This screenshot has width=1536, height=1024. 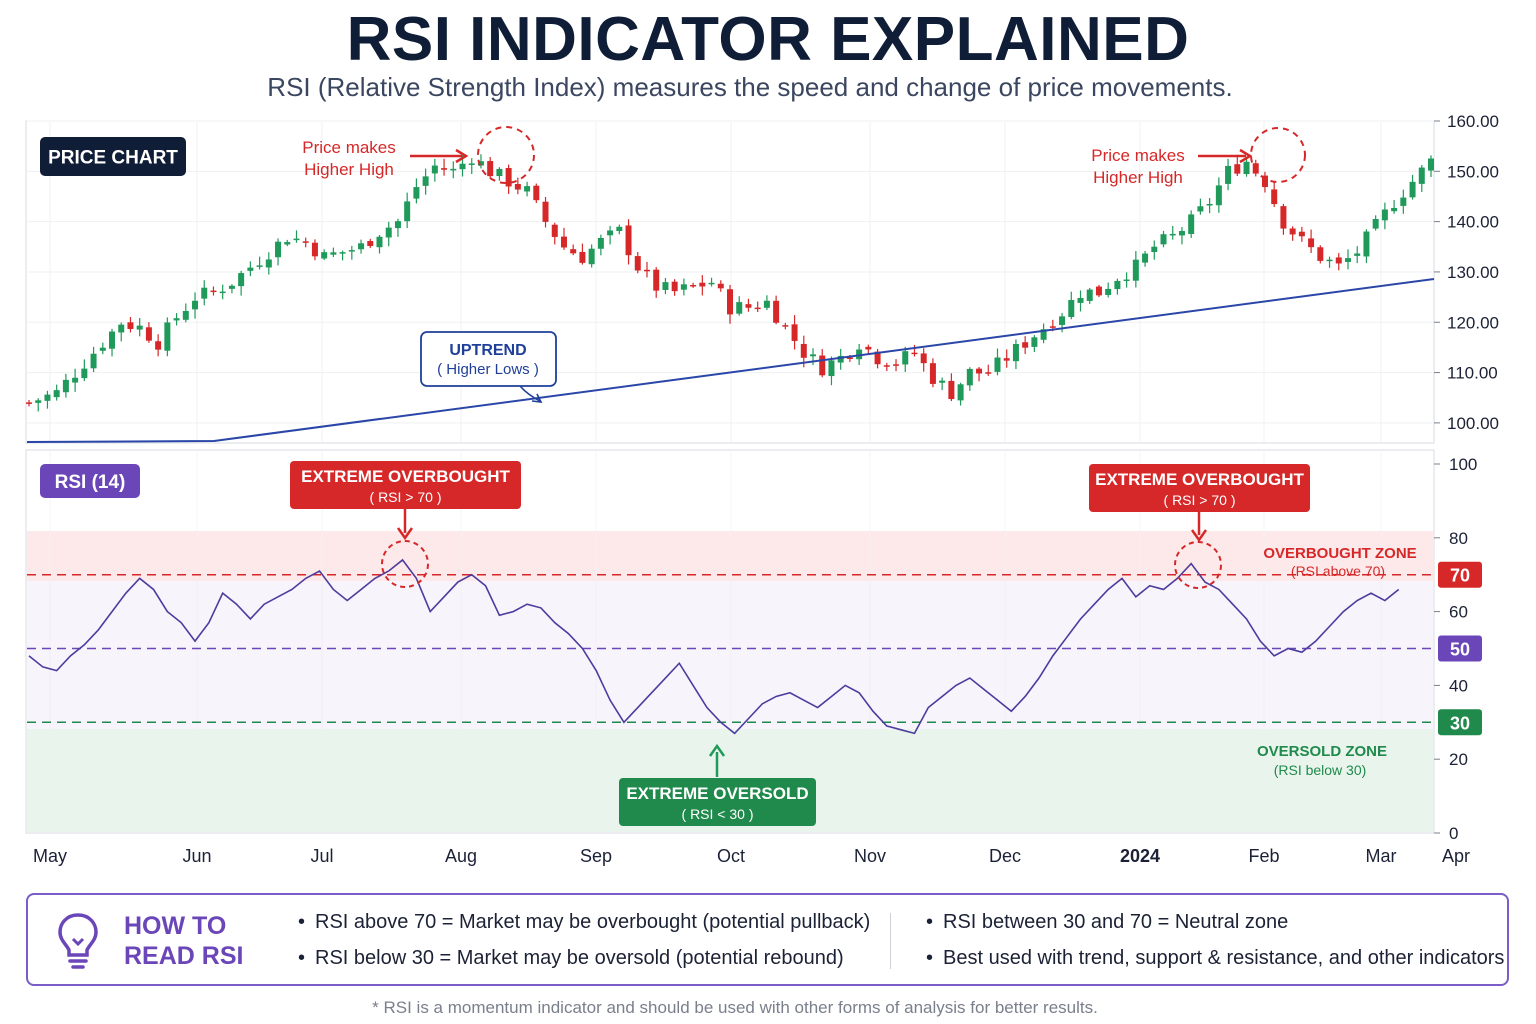 What do you see at coordinates (1458, 538) in the screenshot?
I see `rsi-y-tick-label: 80` at bounding box center [1458, 538].